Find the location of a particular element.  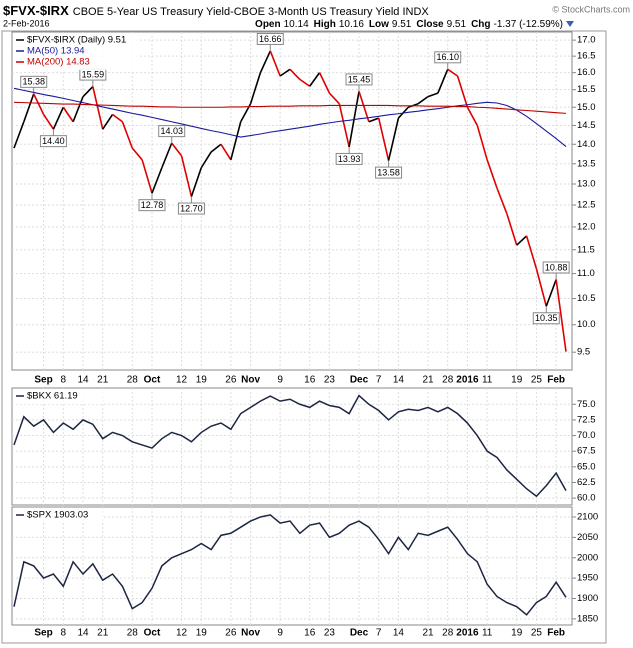

x-tick-label: 16 is located at coordinates (310, 633).